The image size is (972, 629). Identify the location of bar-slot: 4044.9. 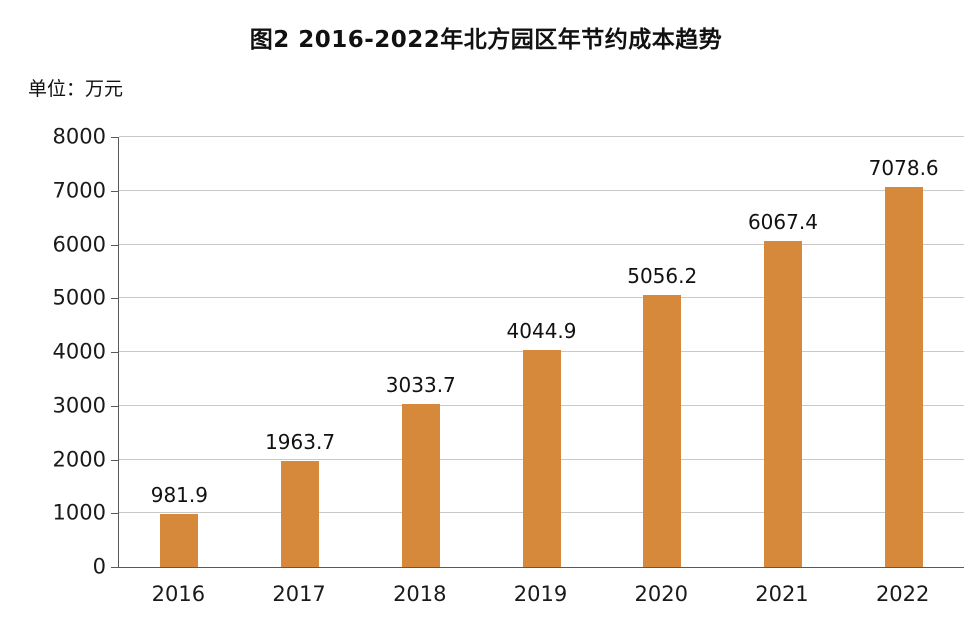
(541, 352).